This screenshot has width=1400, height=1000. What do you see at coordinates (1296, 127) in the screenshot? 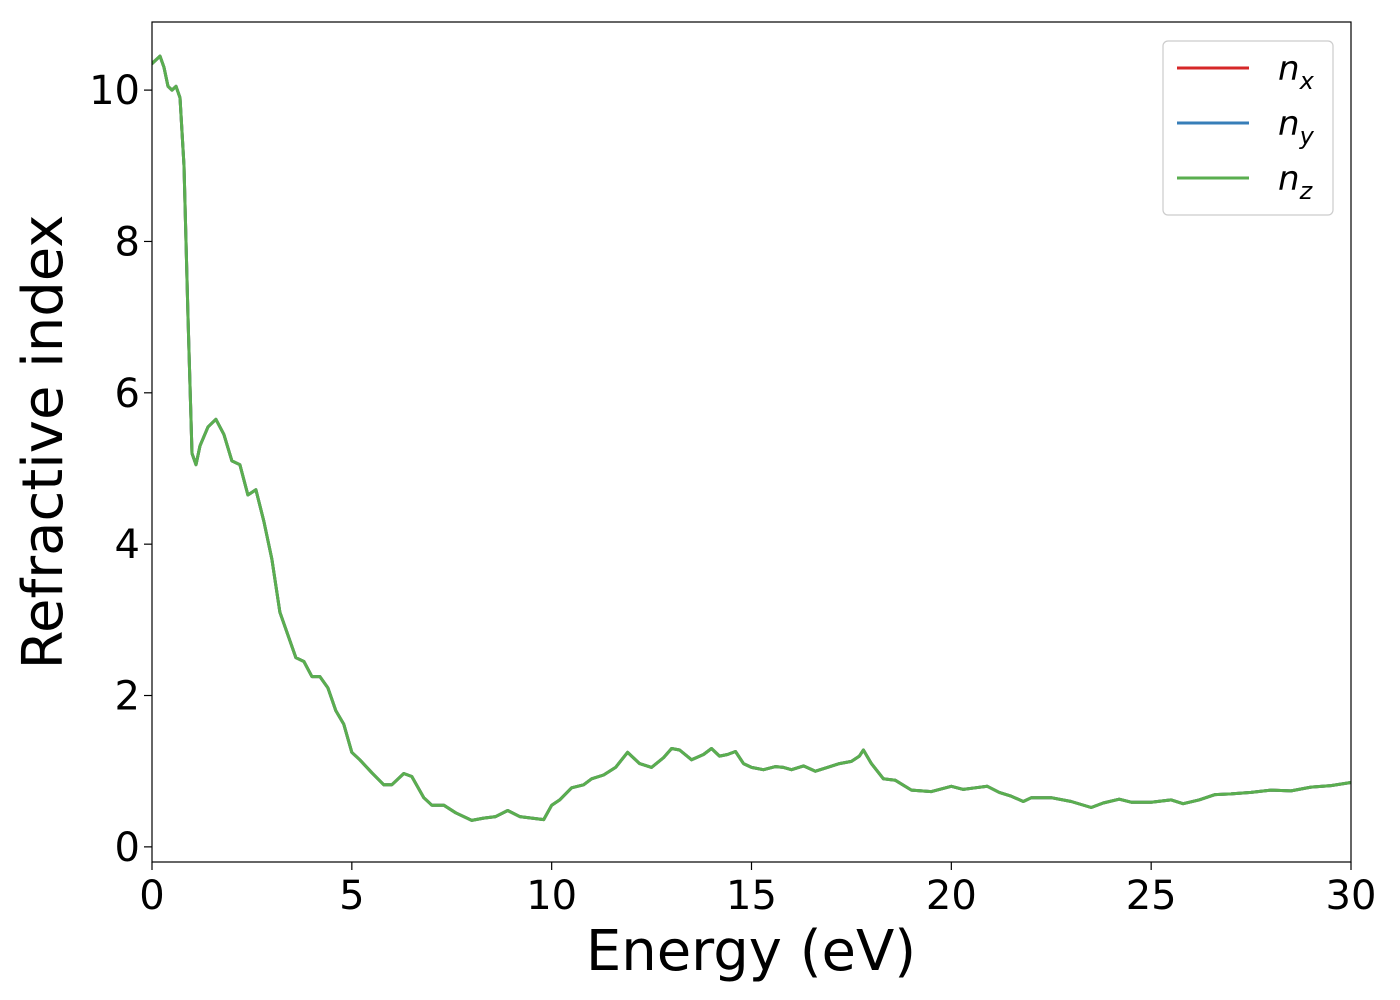
I see `legend-label-n-y: ny` at bounding box center [1296, 127].